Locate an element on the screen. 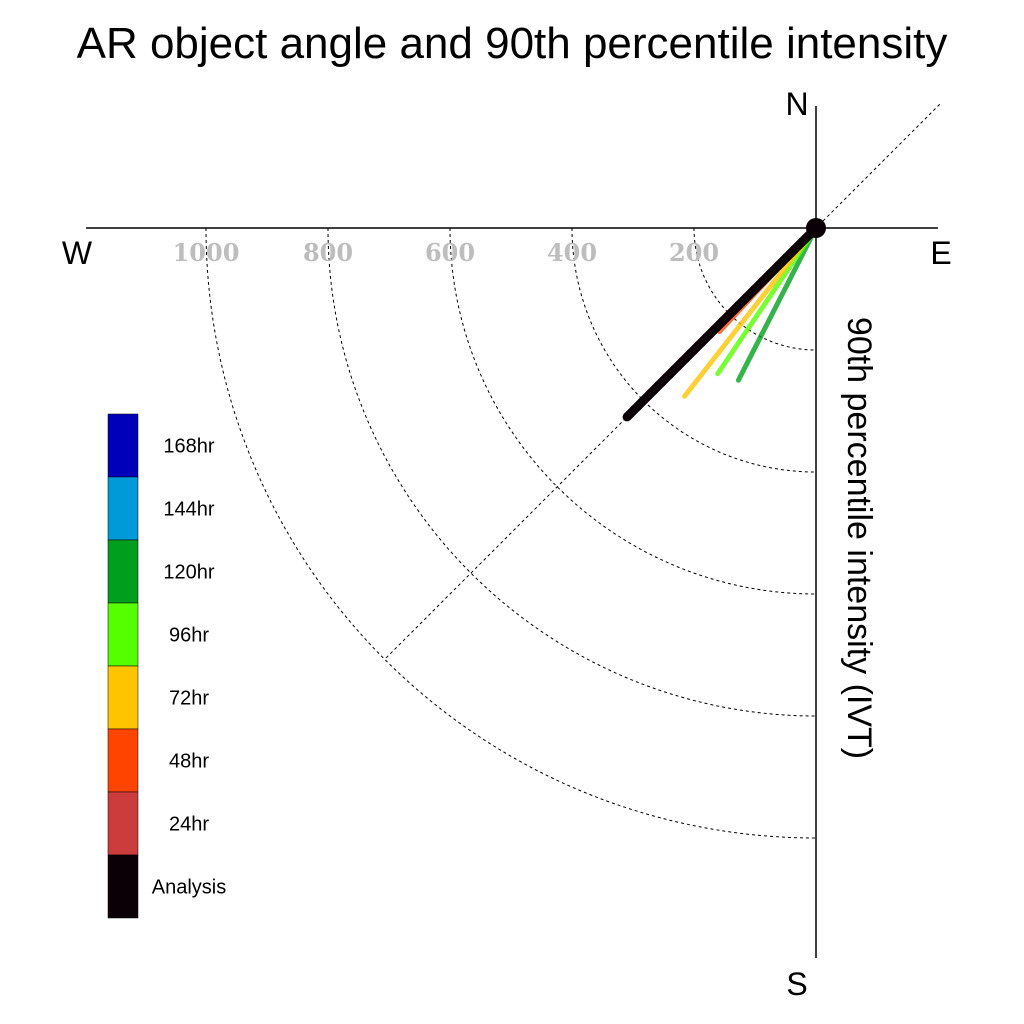  legend-swatch-168hr is located at coordinates (123, 445).